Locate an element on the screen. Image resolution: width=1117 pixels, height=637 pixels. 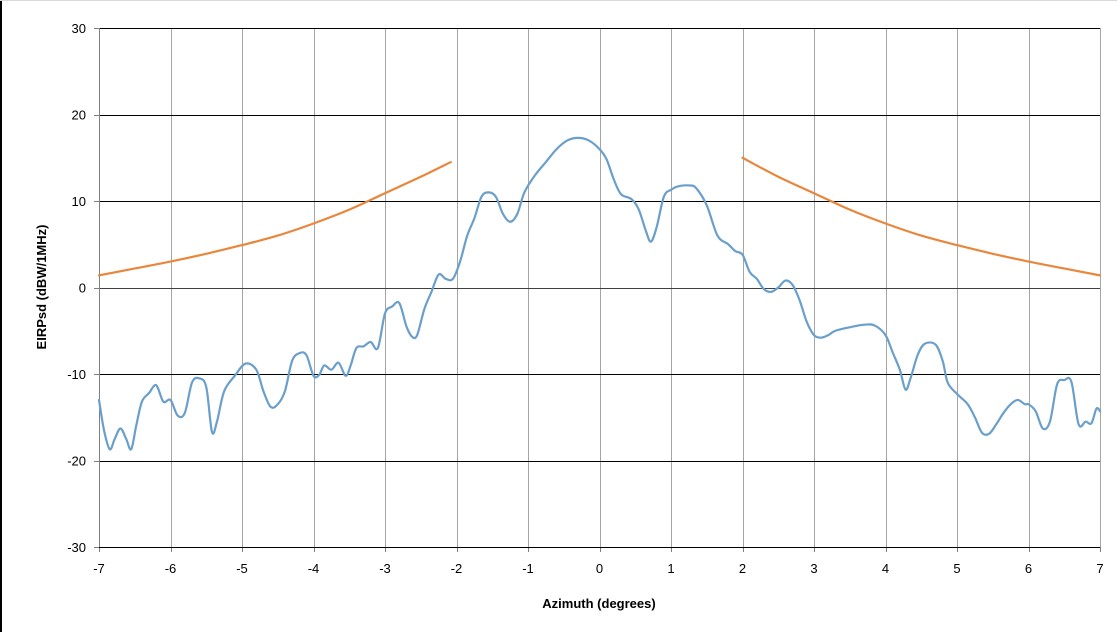
x-tick-label: 3 is located at coordinates (813, 568).